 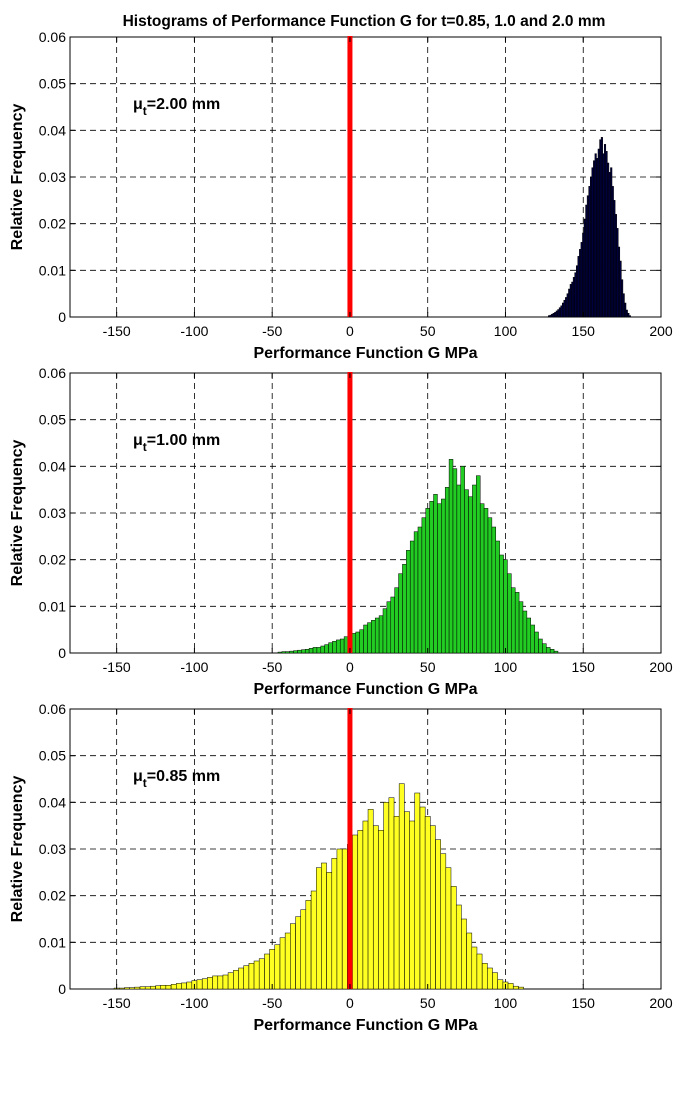 I want to click on x-tick-label: -100, so click(x=194, y=331).